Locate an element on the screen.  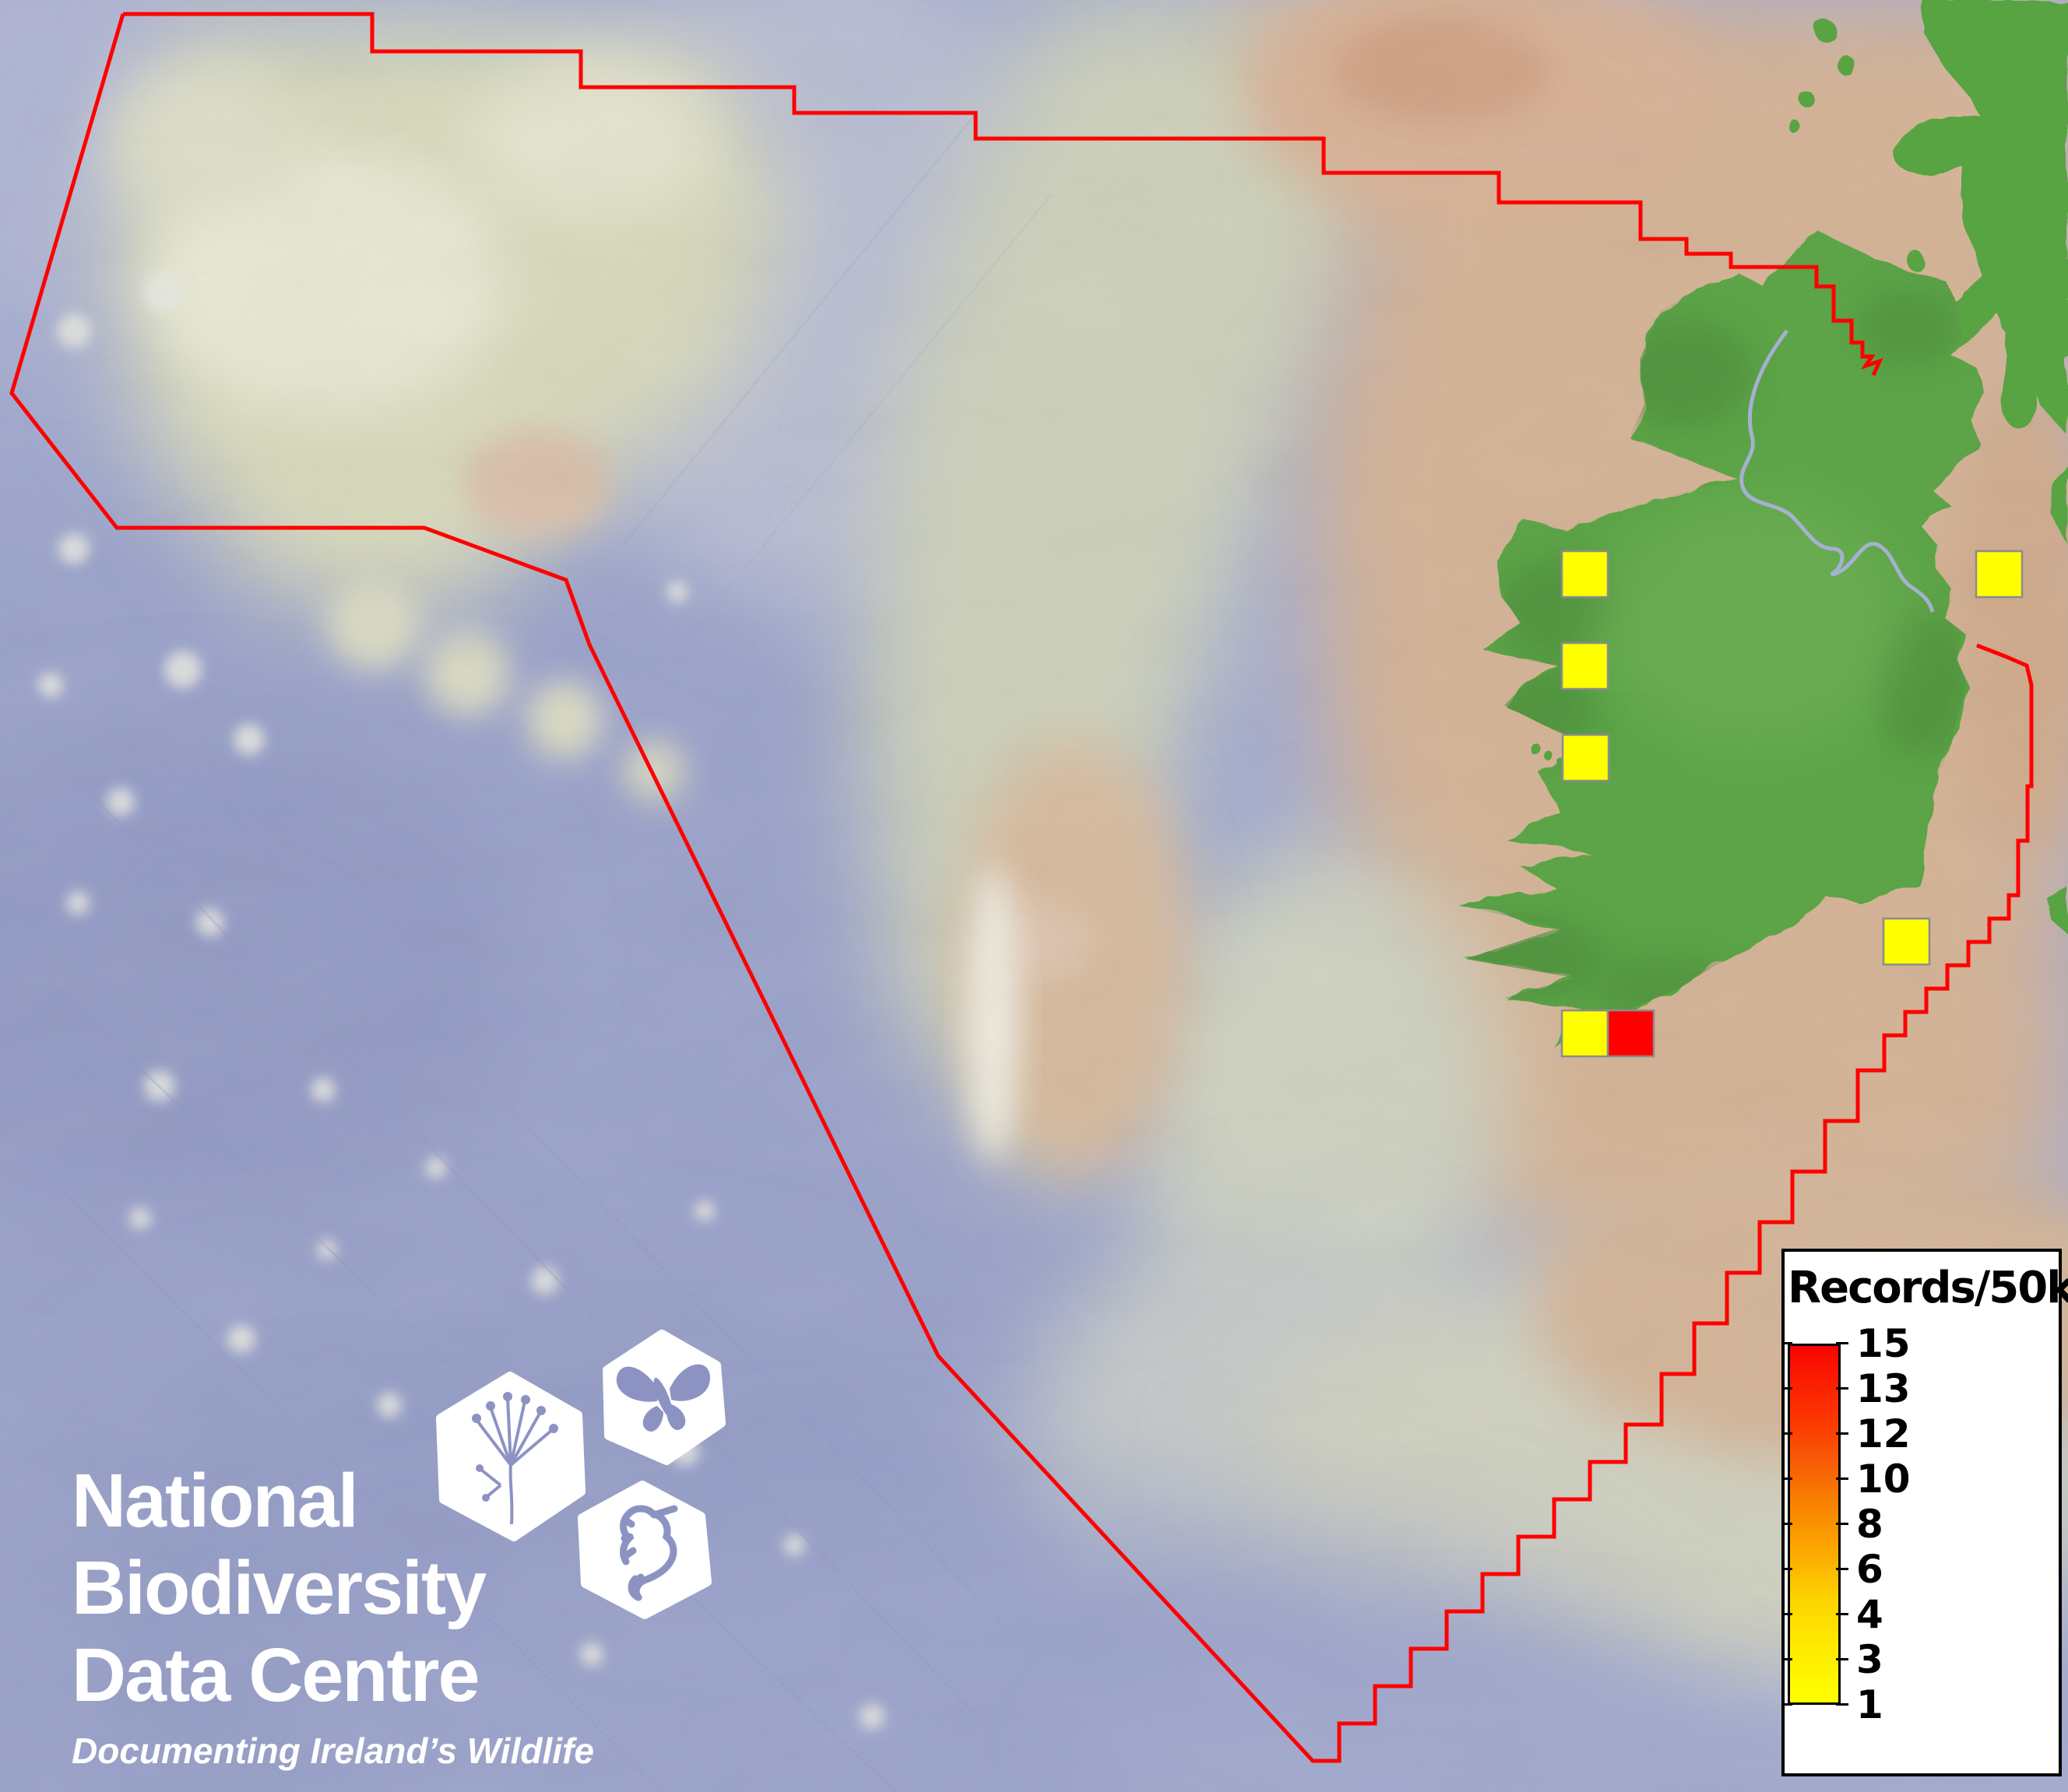
logo-tagline: Documenting Ireland’s Wildlife is located at coordinates (333, 1751).